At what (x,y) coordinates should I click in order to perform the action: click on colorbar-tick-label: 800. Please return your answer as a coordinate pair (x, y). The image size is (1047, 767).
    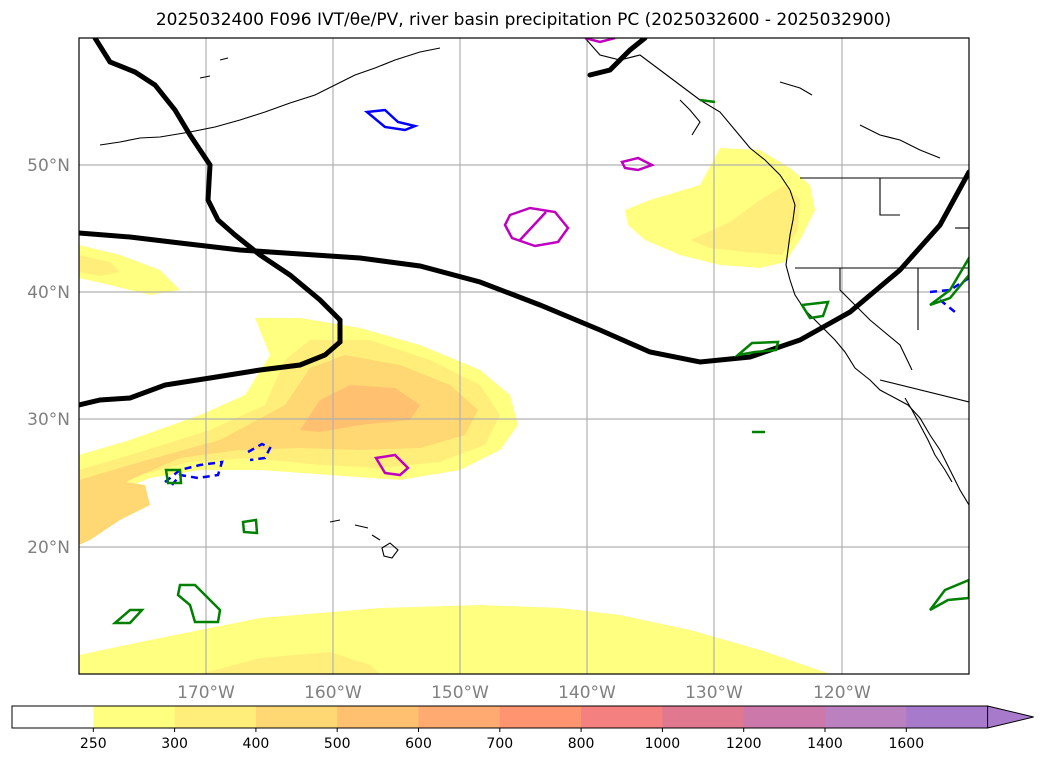
    Looking at the image, I should click on (581, 744).